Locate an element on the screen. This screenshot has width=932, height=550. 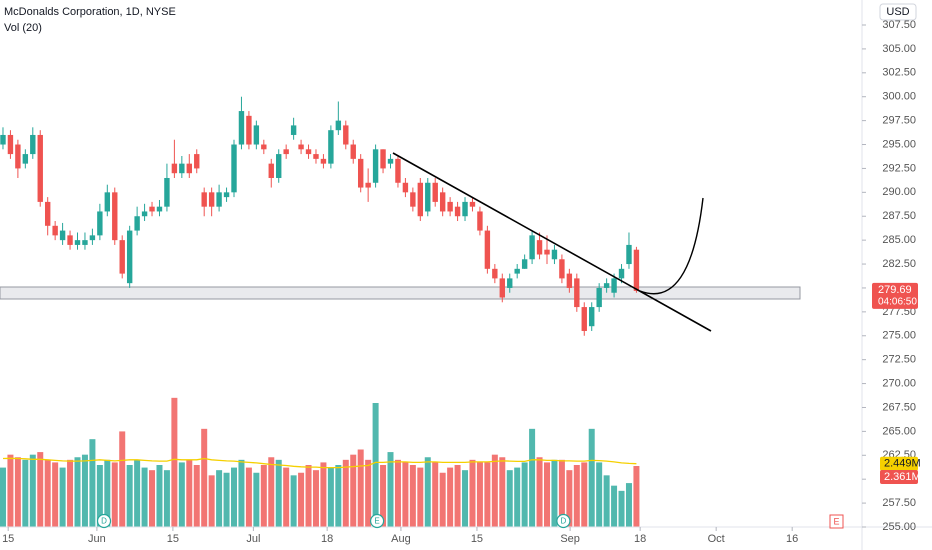
footer-icon-box is located at coordinates (836, 521).